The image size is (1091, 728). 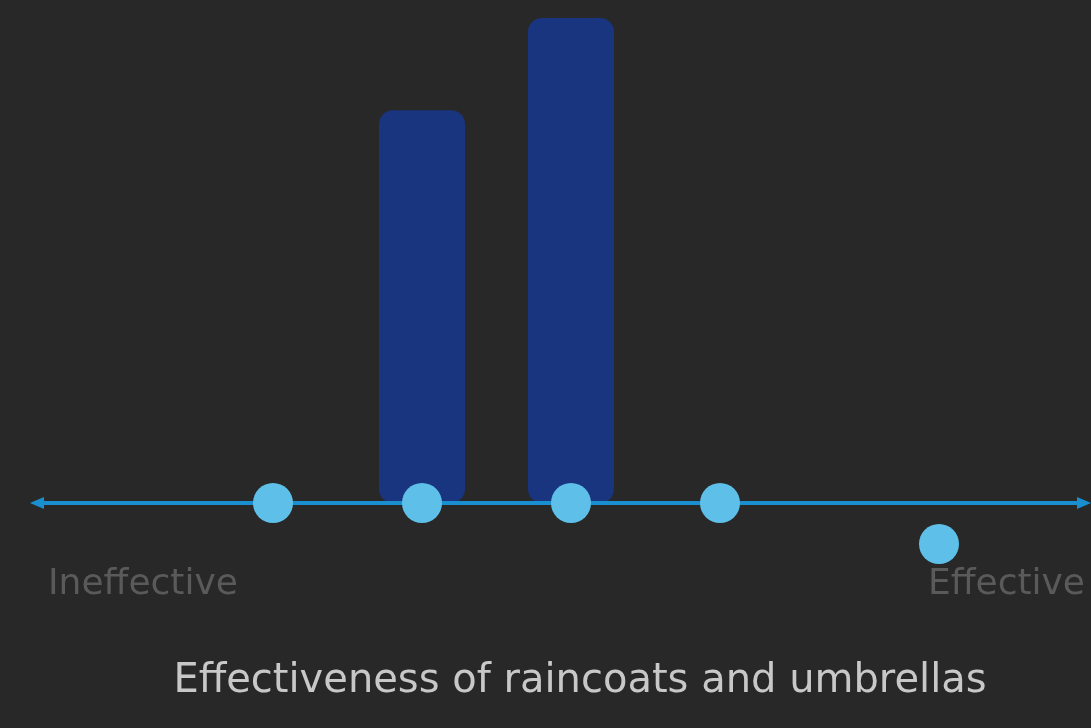 I want to click on text: Effectiveness of raincoats and umbrellas, so click(x=580, y=678).